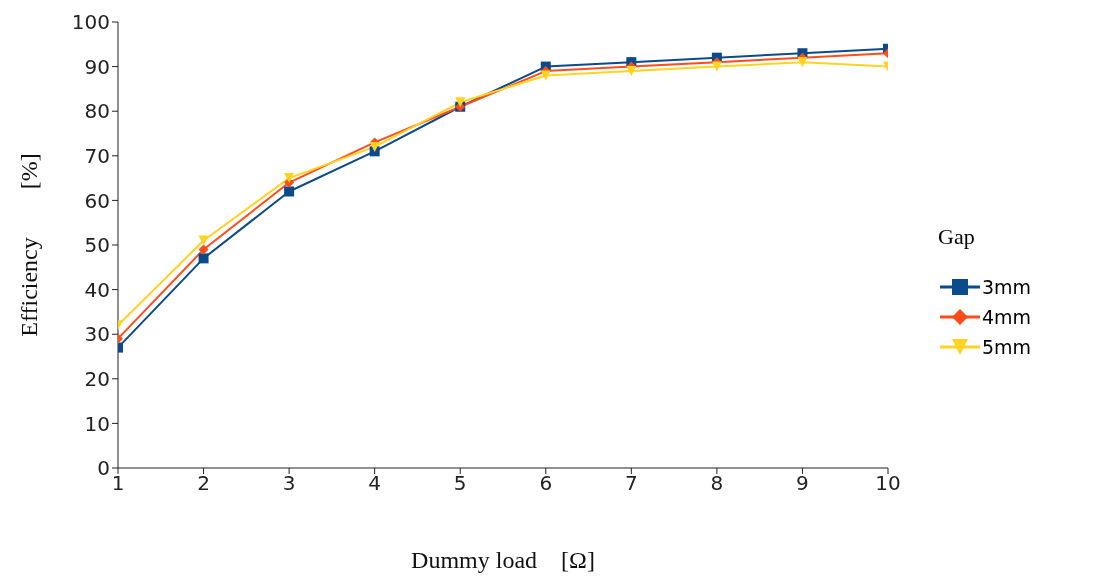 This screenshot has width=1095, height=585. Describe the element at coordinates (97, 200) in the screenshot. I see `y-tick-label: 60` at that location.